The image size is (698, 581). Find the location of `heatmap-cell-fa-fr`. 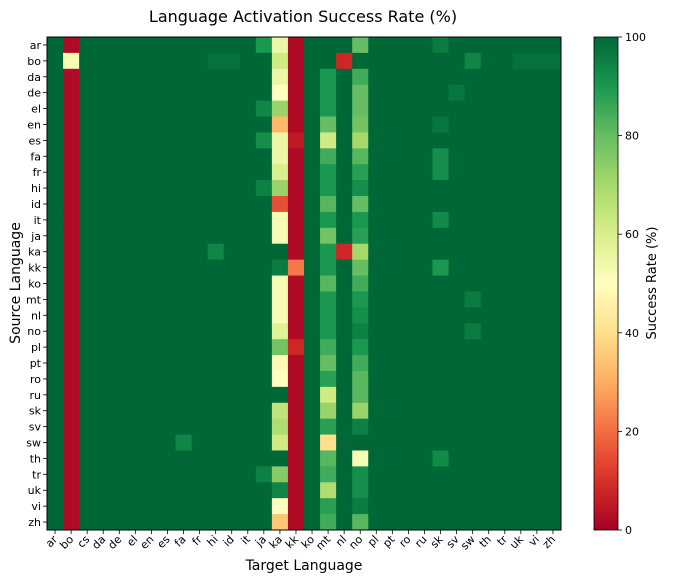

heatmap-cell-fa-fr is located at coordinates (200, 156).